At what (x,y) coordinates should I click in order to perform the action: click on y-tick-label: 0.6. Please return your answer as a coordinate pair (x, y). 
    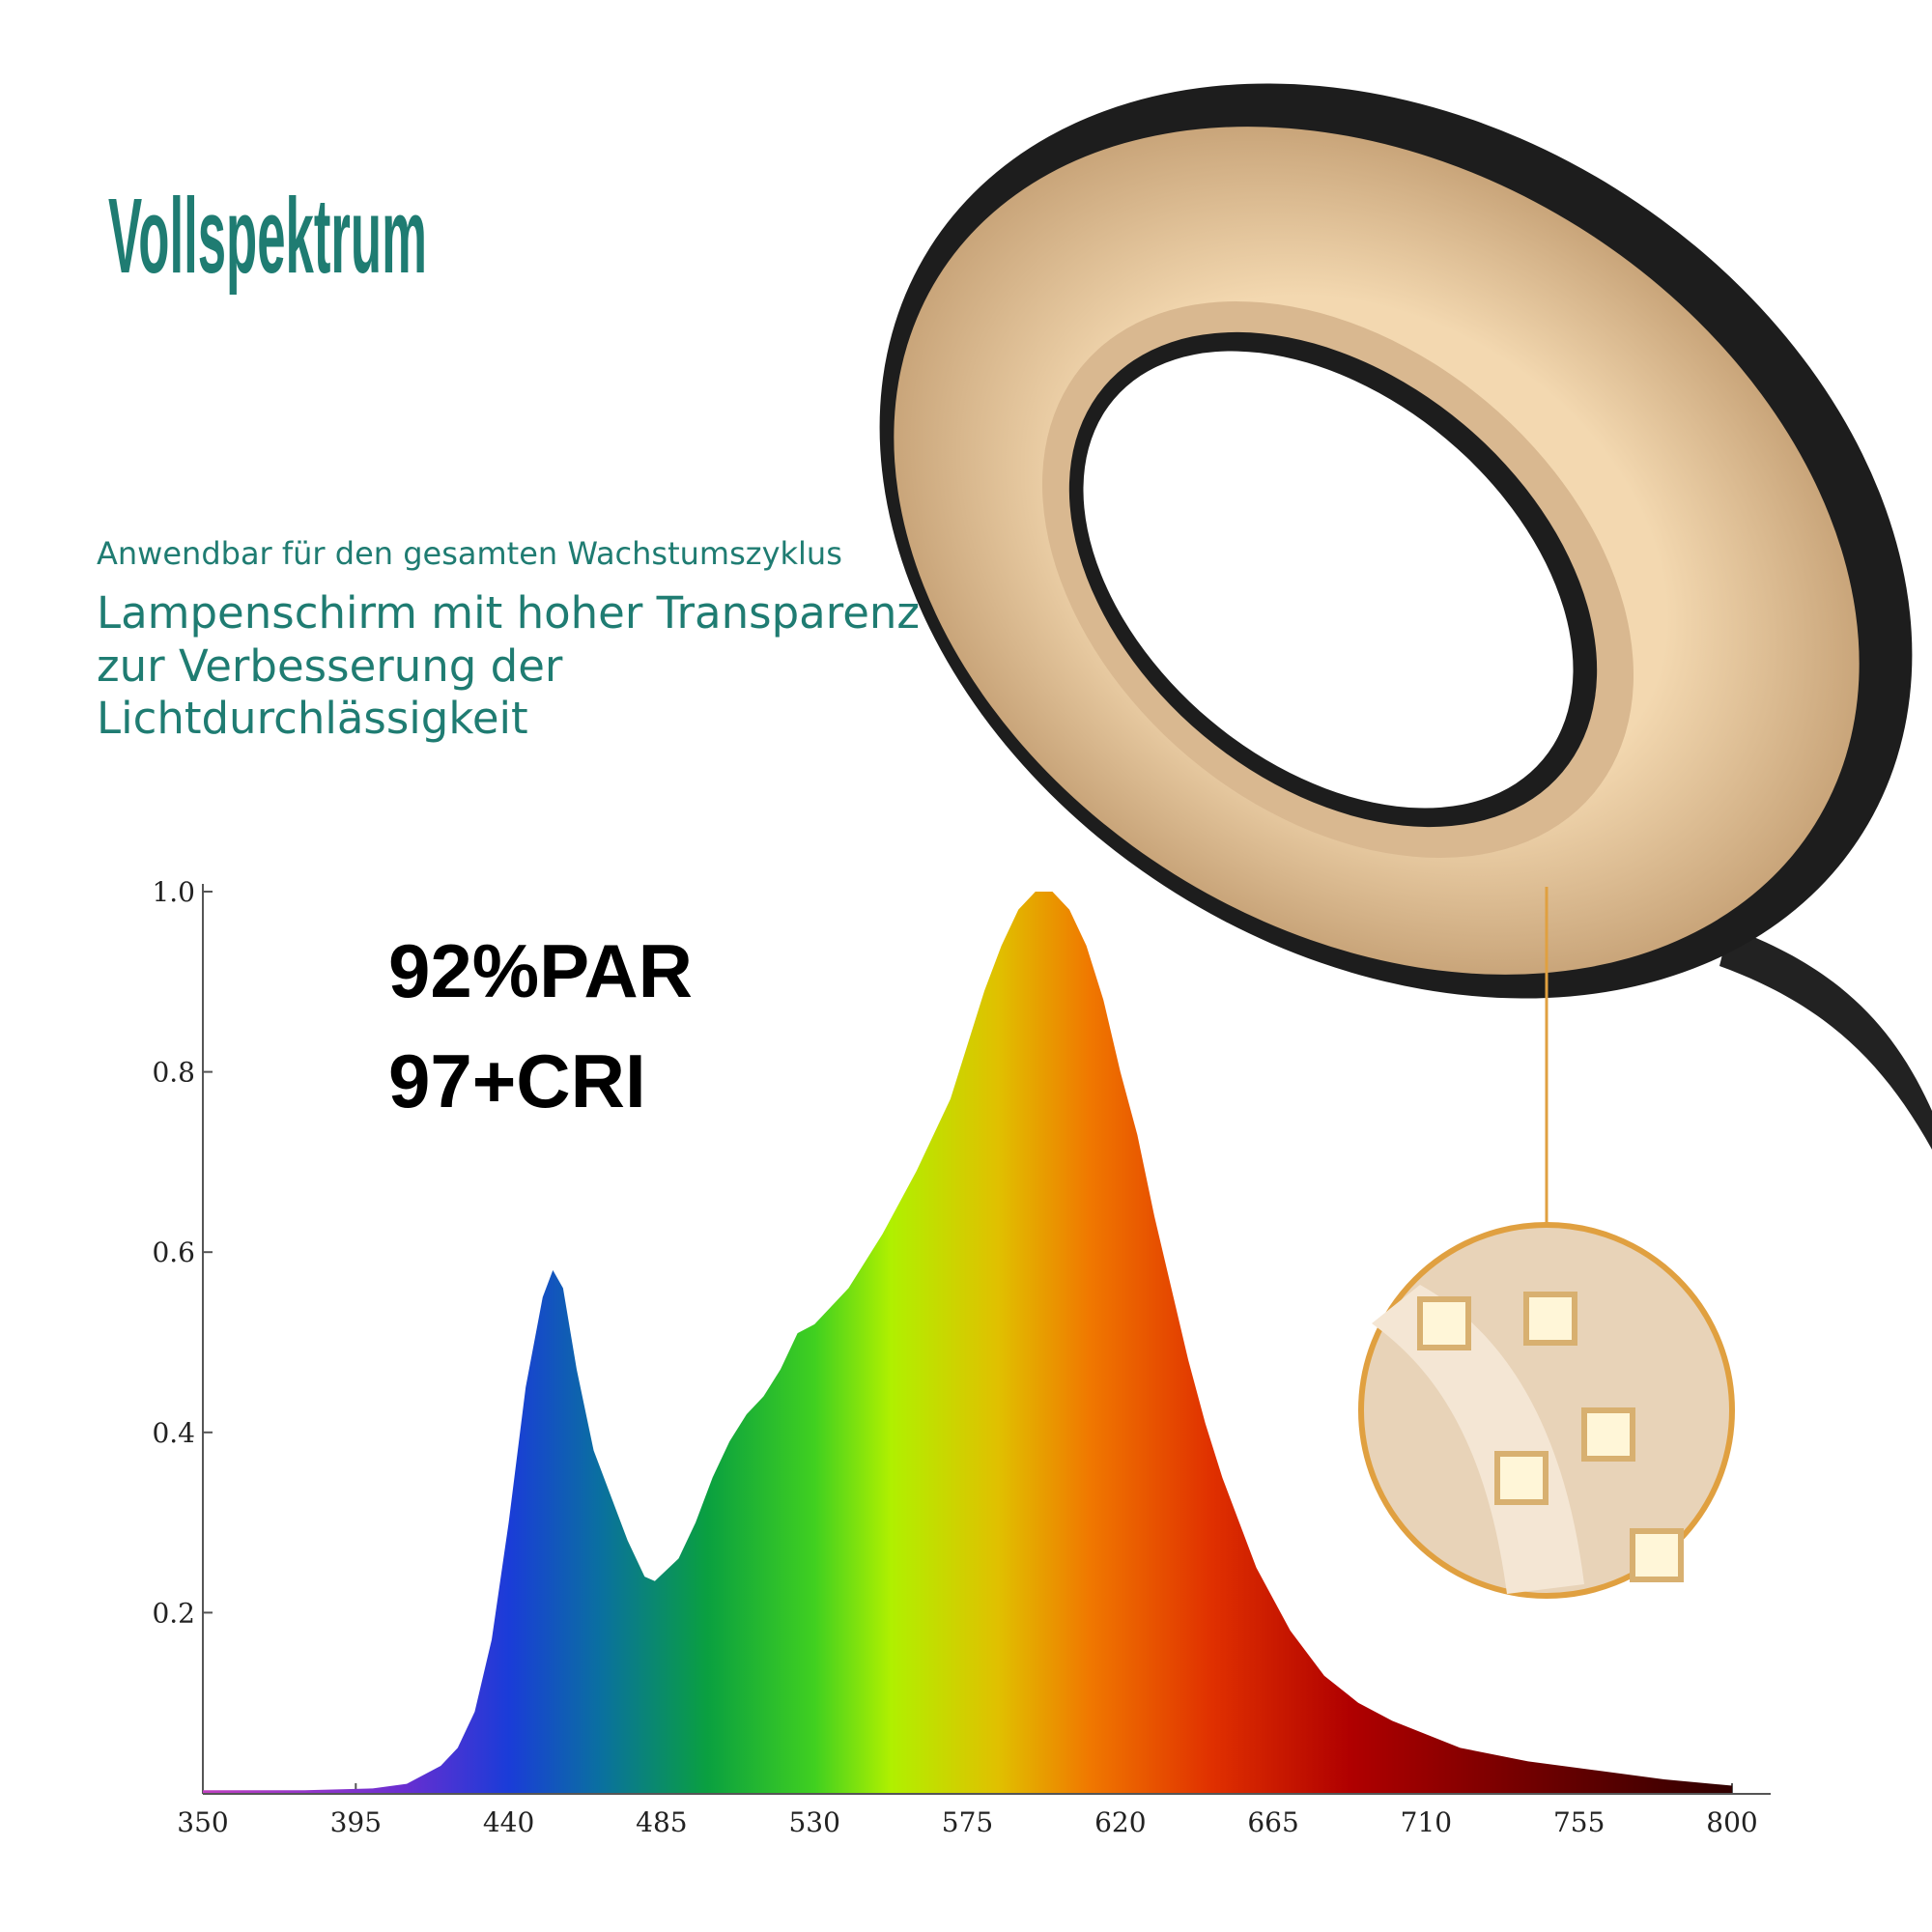
    Looking at the image, I should click on (173, 1252).